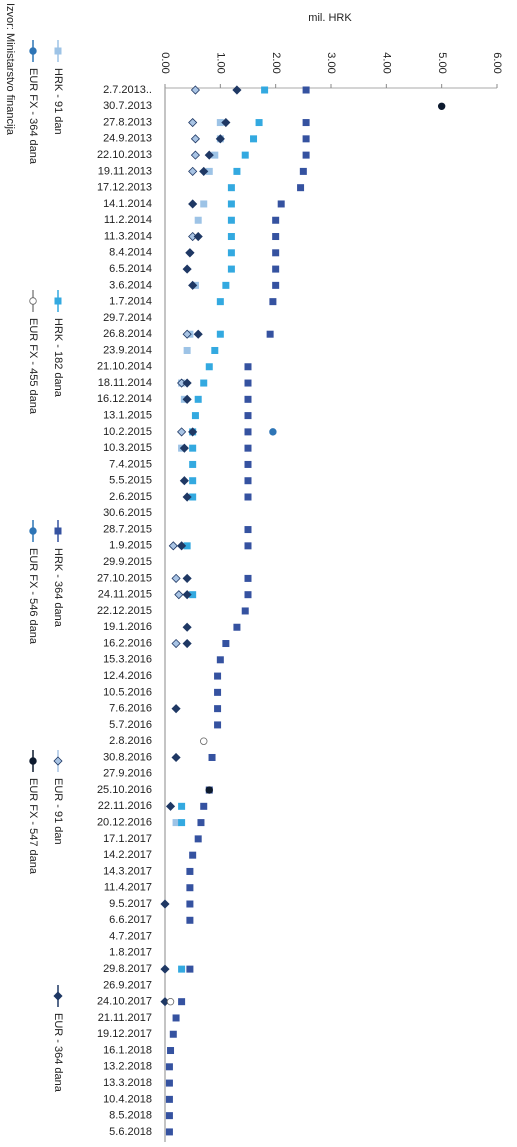  What do you see at coordinates (124, 1002) in the screenshot?
I see `category-label: 24.10.2017` at bounding box center [124, 1002].